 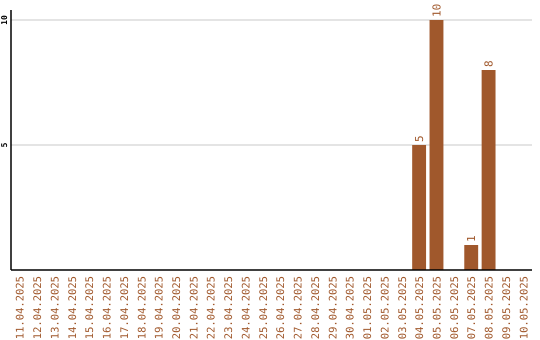 What do you see at coordinates (194, 308) in the screenshot?
I see `x-tick-label: 21.04.2025` at bounding box center [194, 308].